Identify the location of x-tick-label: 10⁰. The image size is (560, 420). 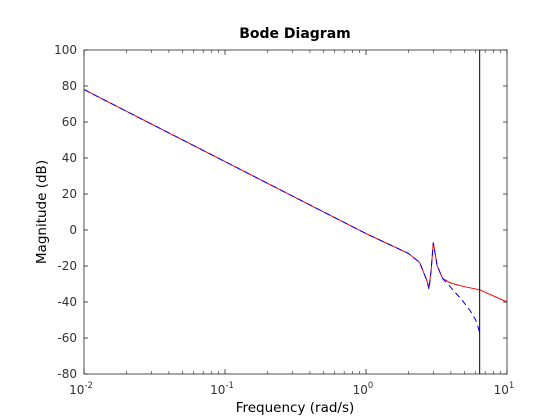
(363, 389).